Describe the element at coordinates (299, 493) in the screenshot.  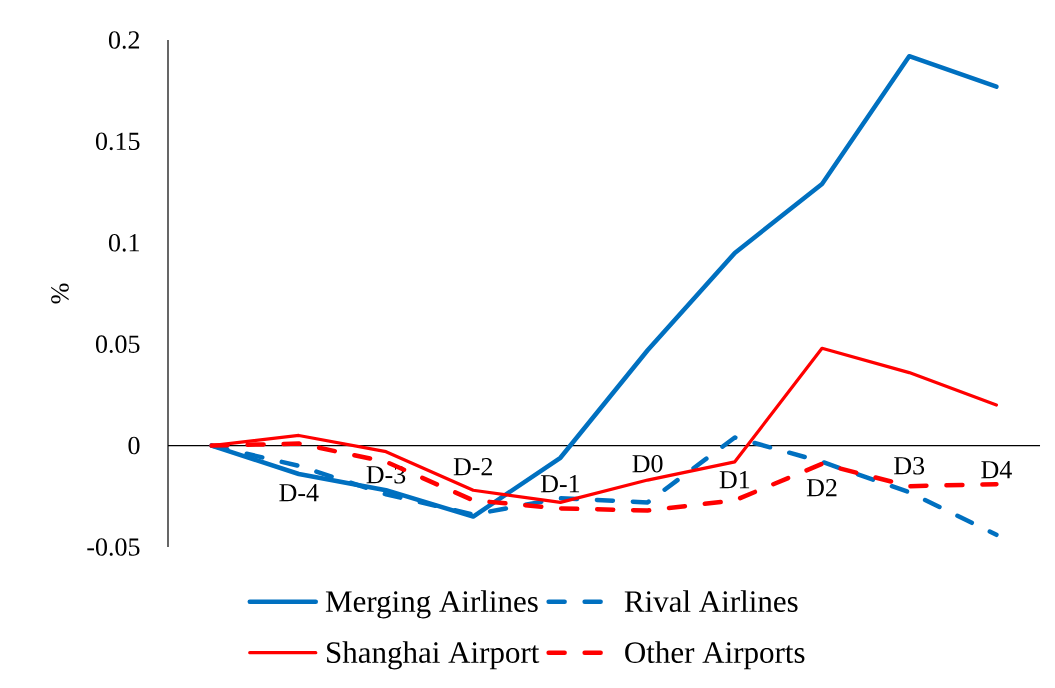
I see `x-tick-label: D-4` at that location.